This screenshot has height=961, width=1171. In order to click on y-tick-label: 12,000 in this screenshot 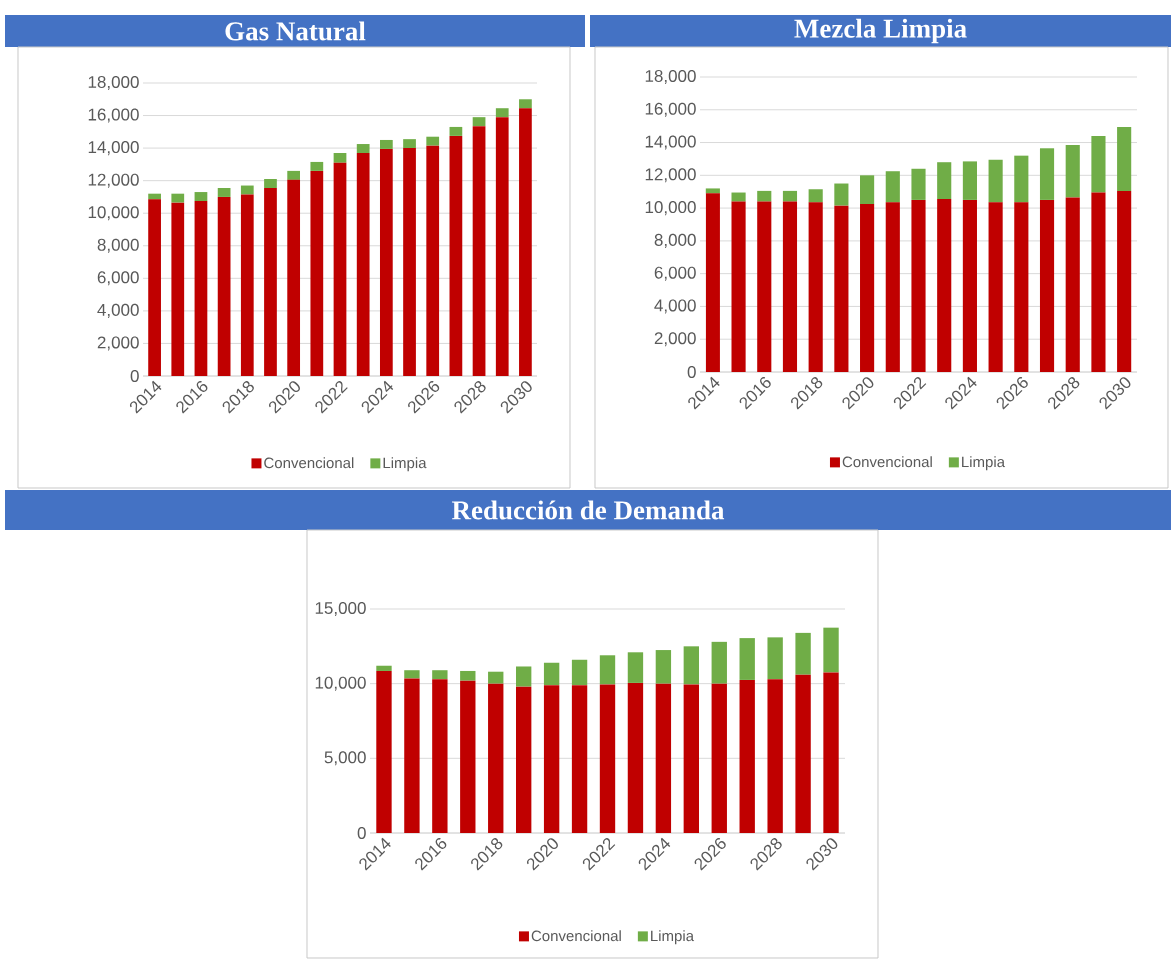, I will do `click(670, 175)`.